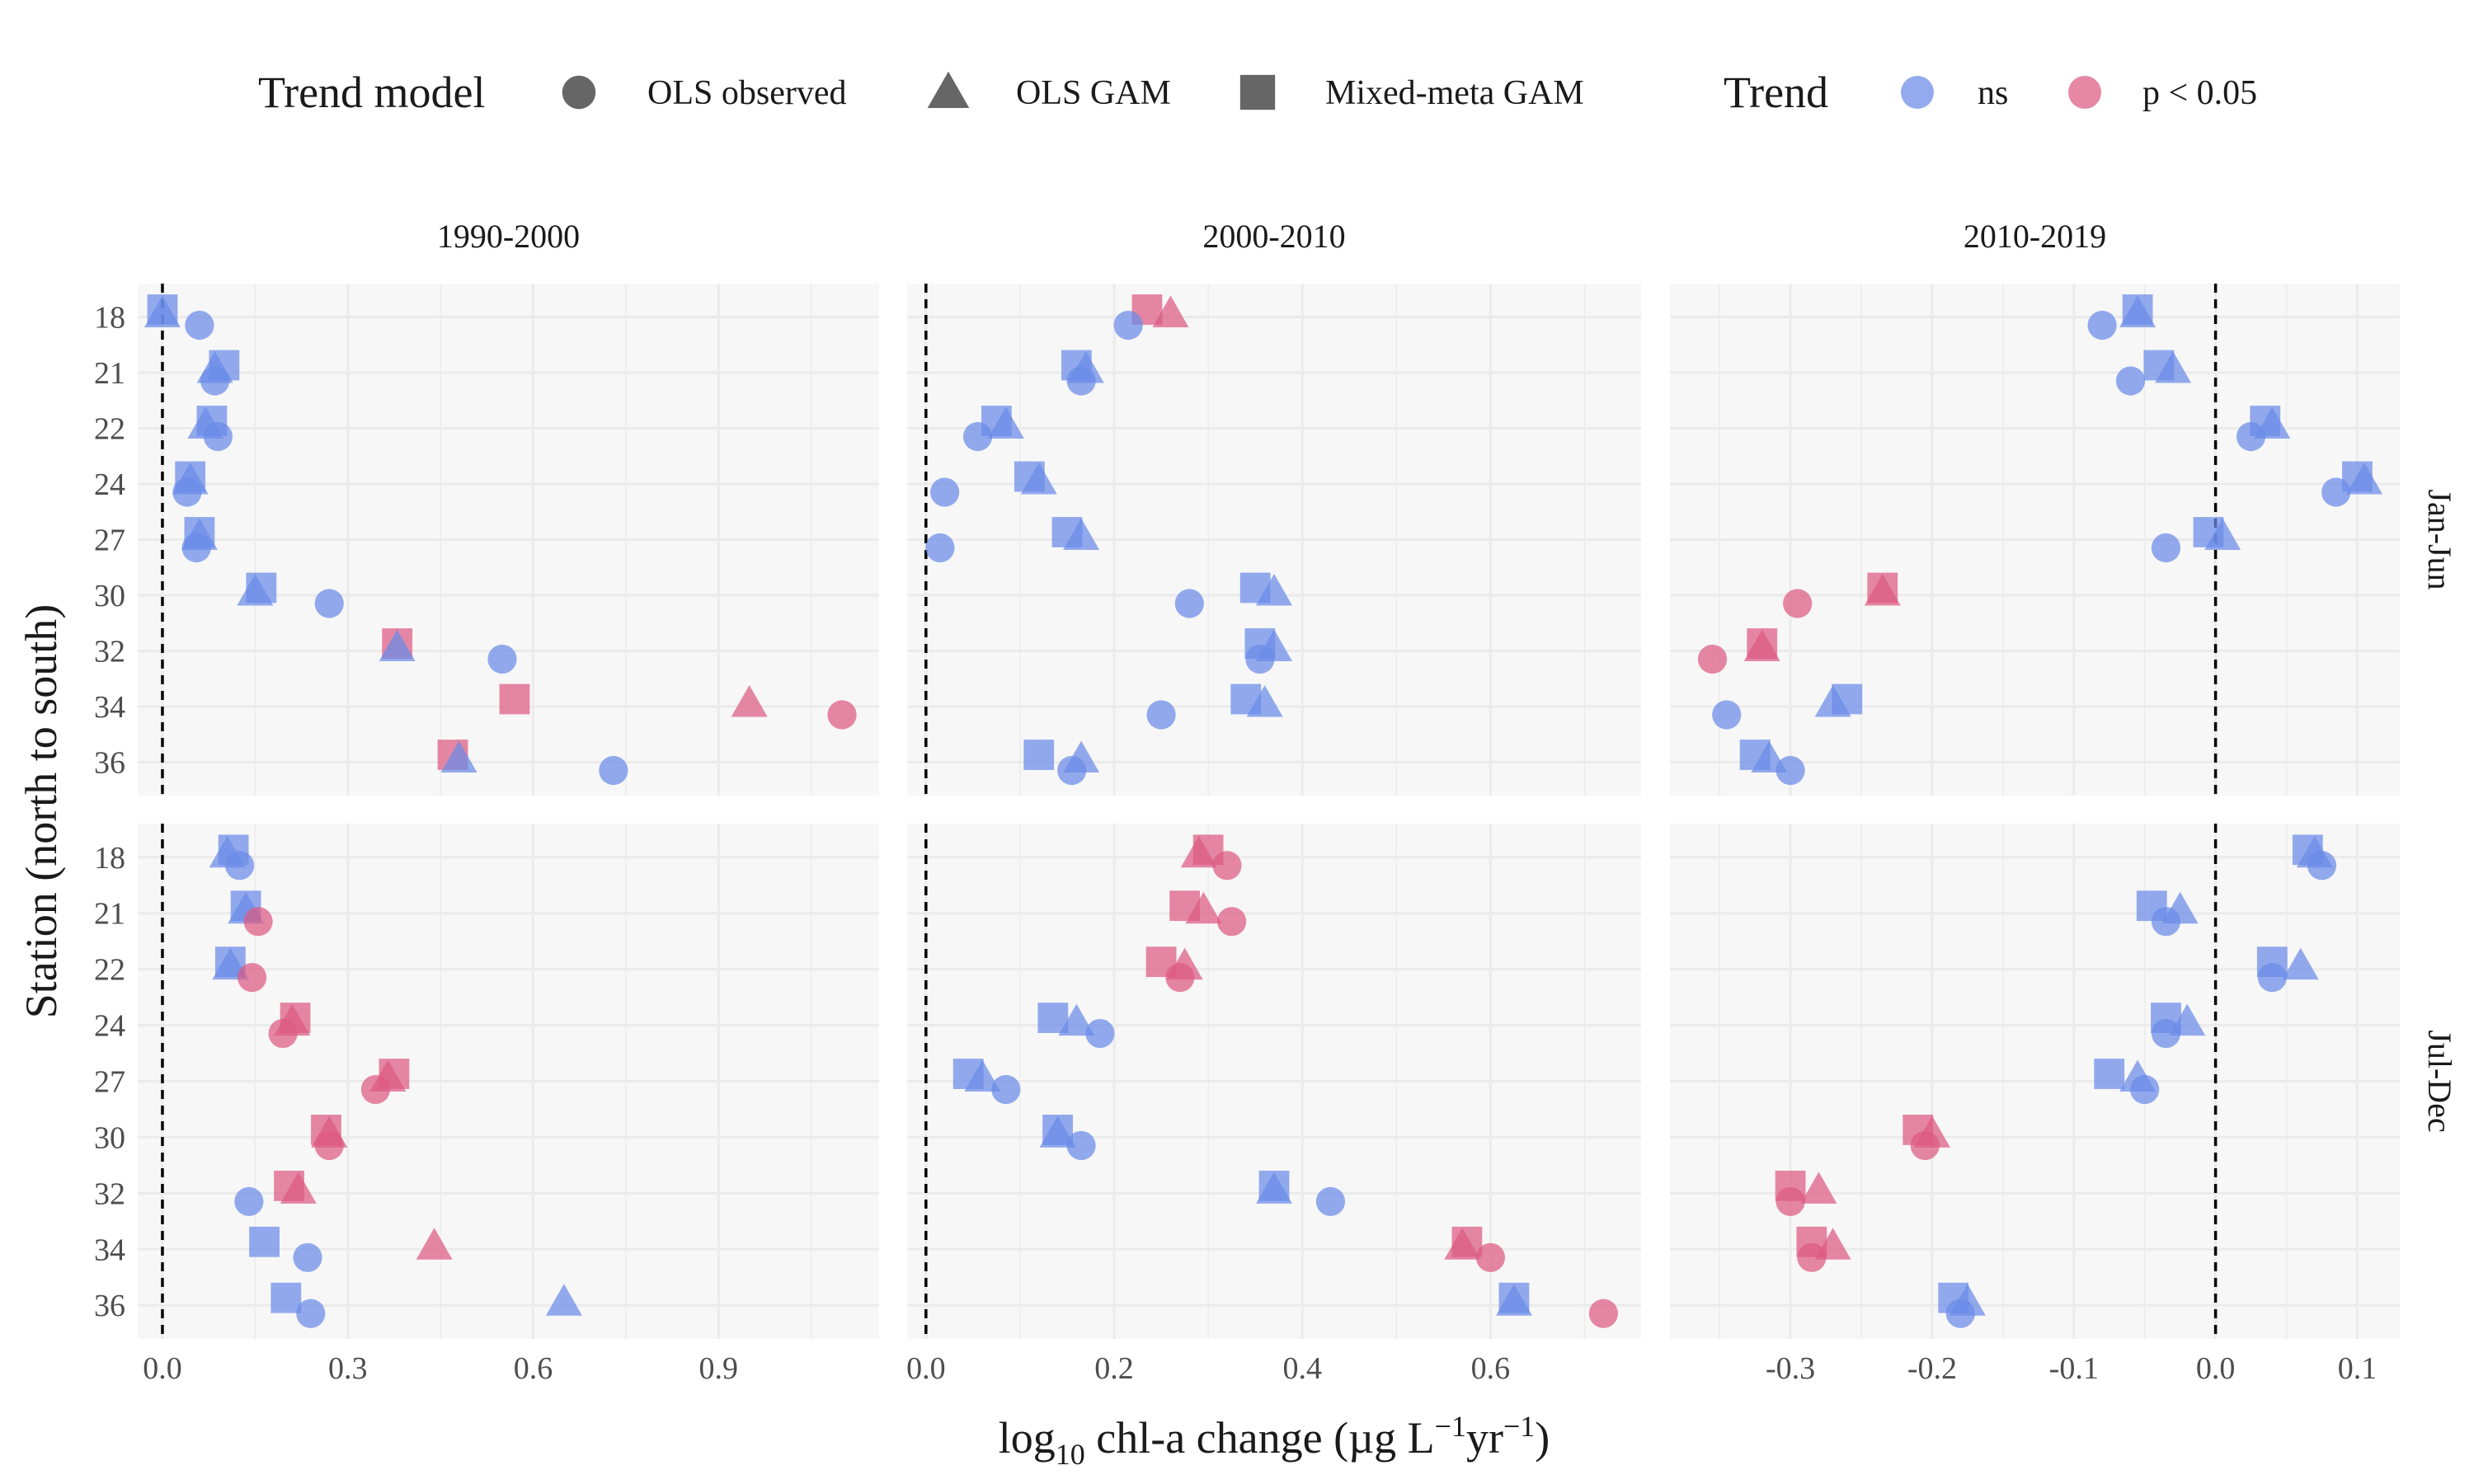  I want to click on legend-label-ns: ns, so click(1993, 93).